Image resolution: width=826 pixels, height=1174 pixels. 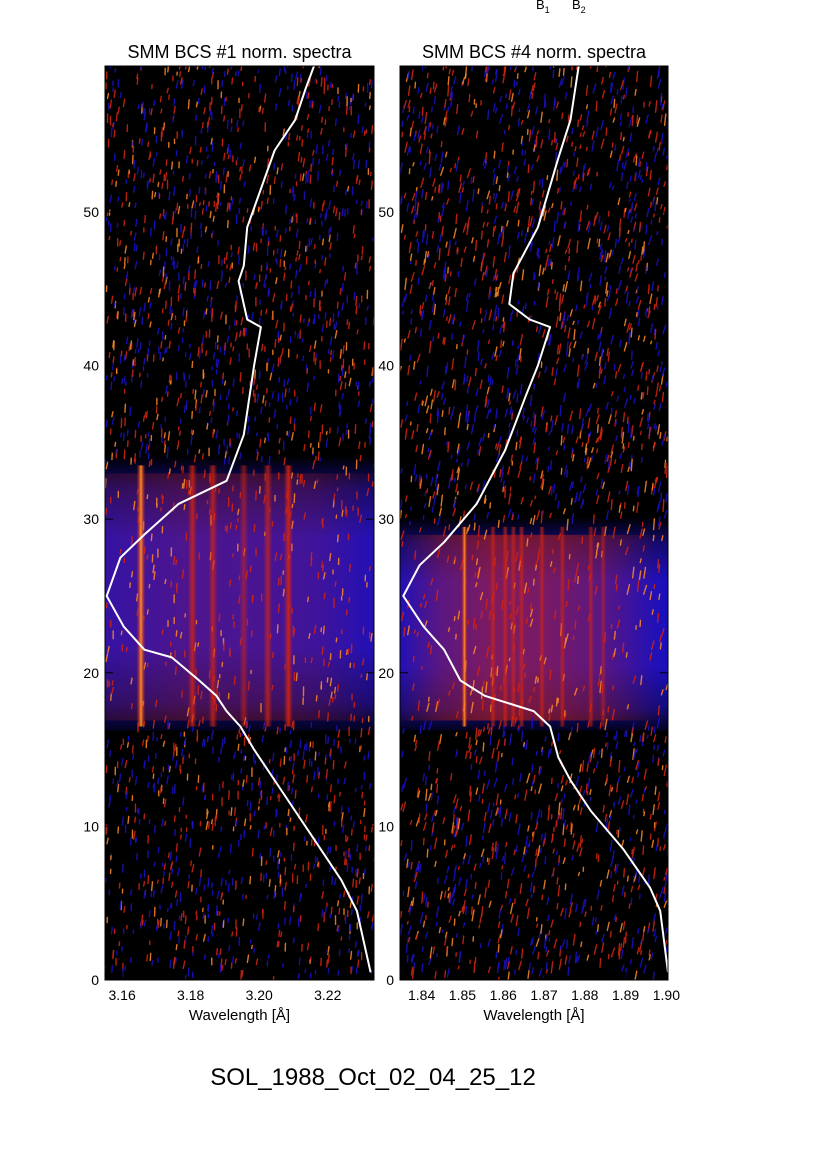 I want to click on header-mark-b2: B2, so click(x=579, y=7).